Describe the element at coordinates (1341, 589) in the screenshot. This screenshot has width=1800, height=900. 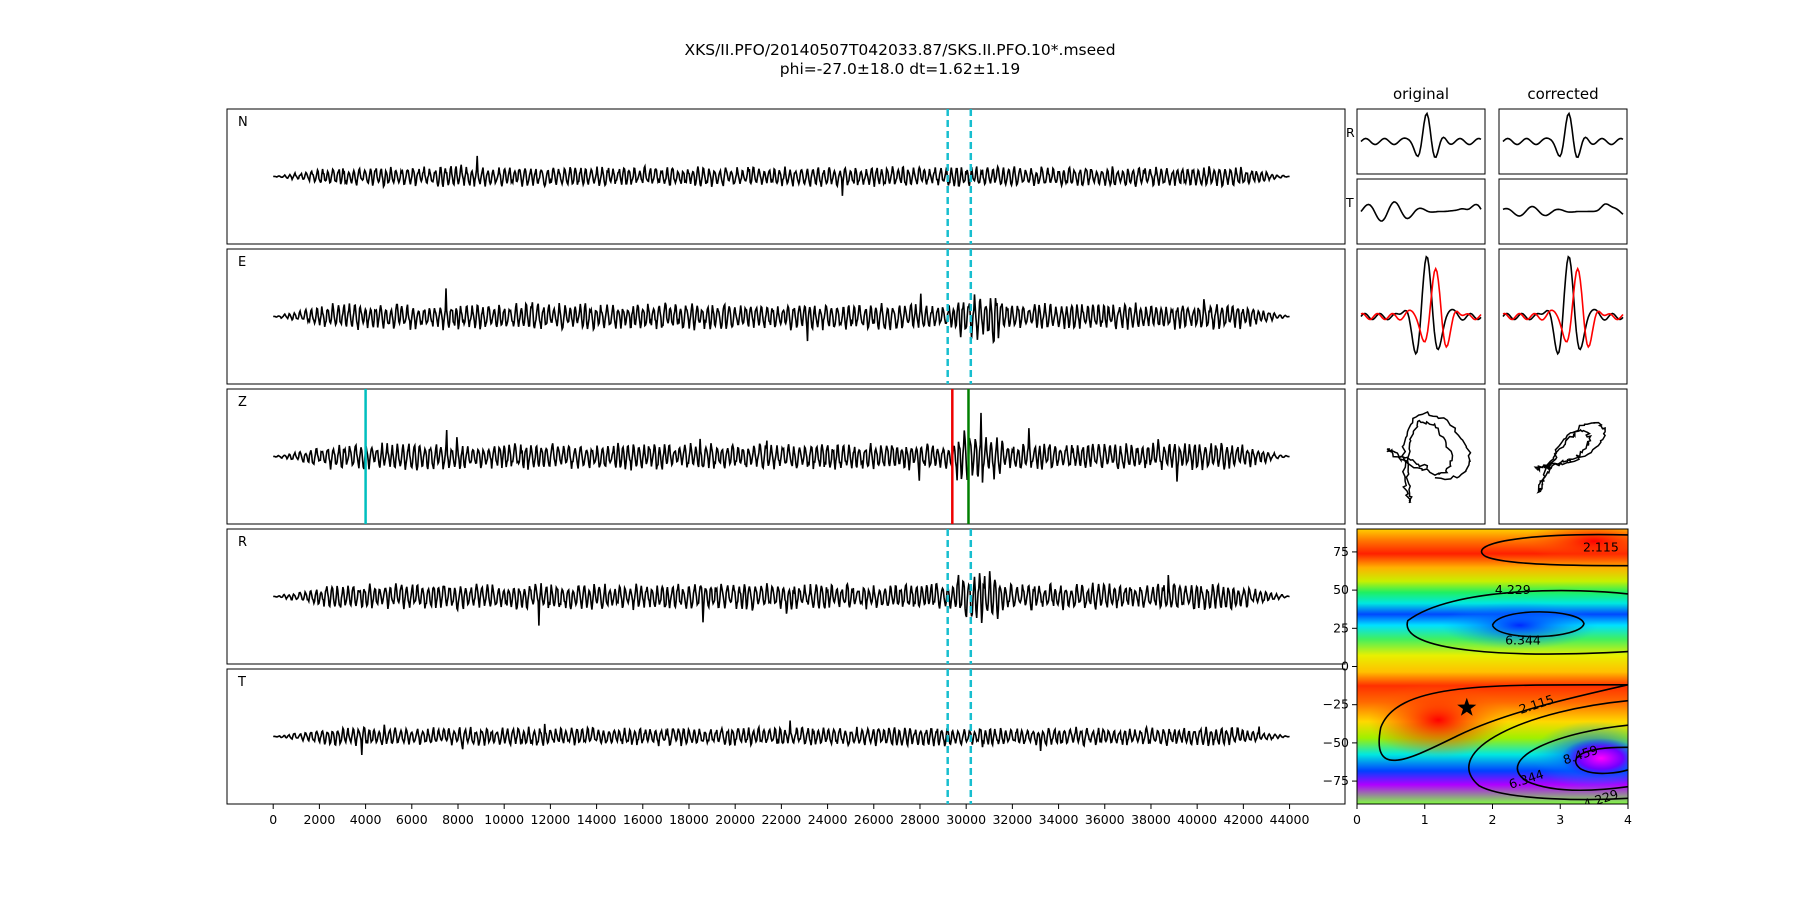
I see `map-y-tick-label: 50` at that location.